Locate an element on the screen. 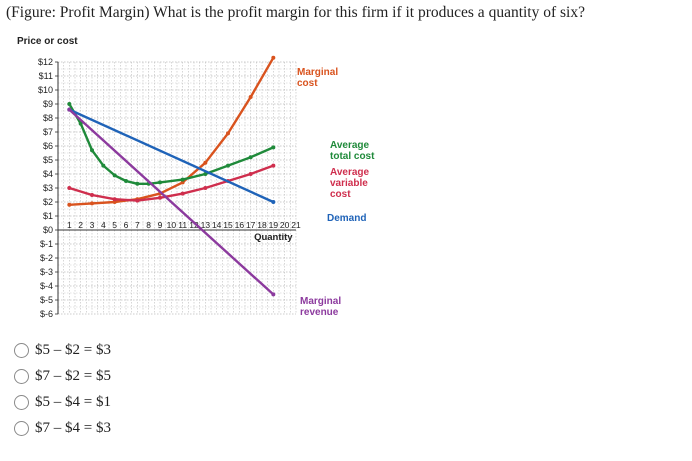 The height and width of the screenshot is (461, 692). answer-option-1: $5 – $2 = $3 is located at coordinates (62, 350).